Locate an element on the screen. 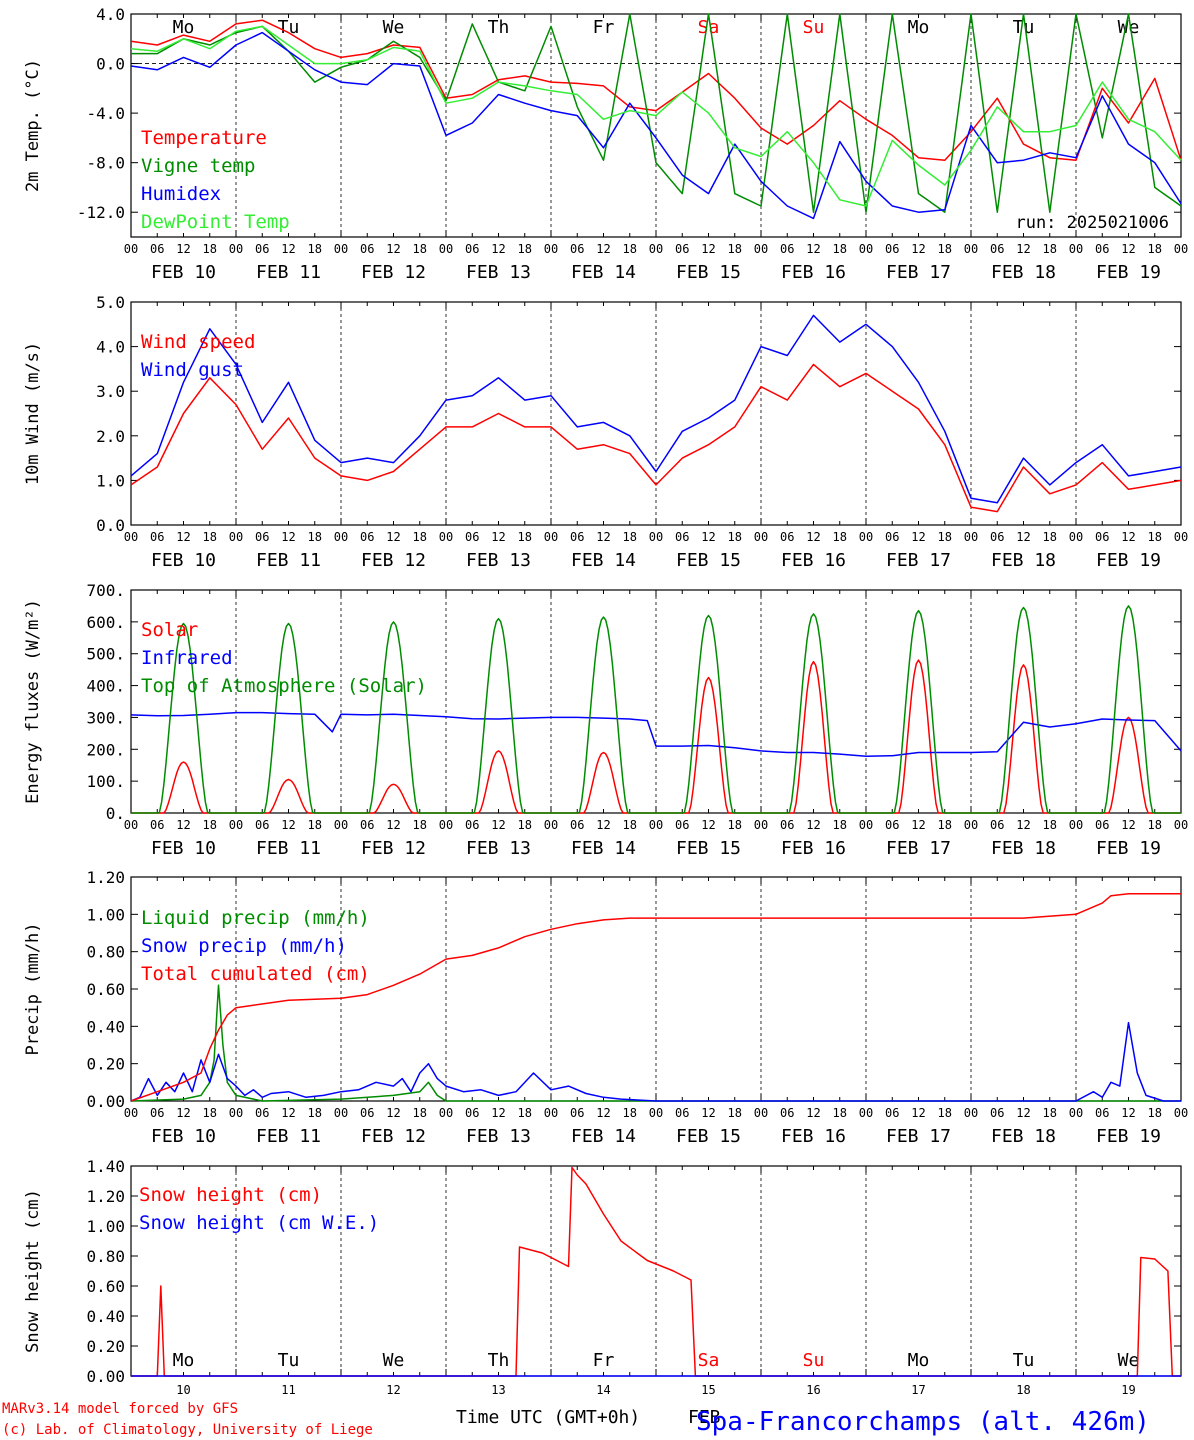 This screenshot has width=1194, height=1440. y-tick-label: 100. is located at coordinates (105, 781).